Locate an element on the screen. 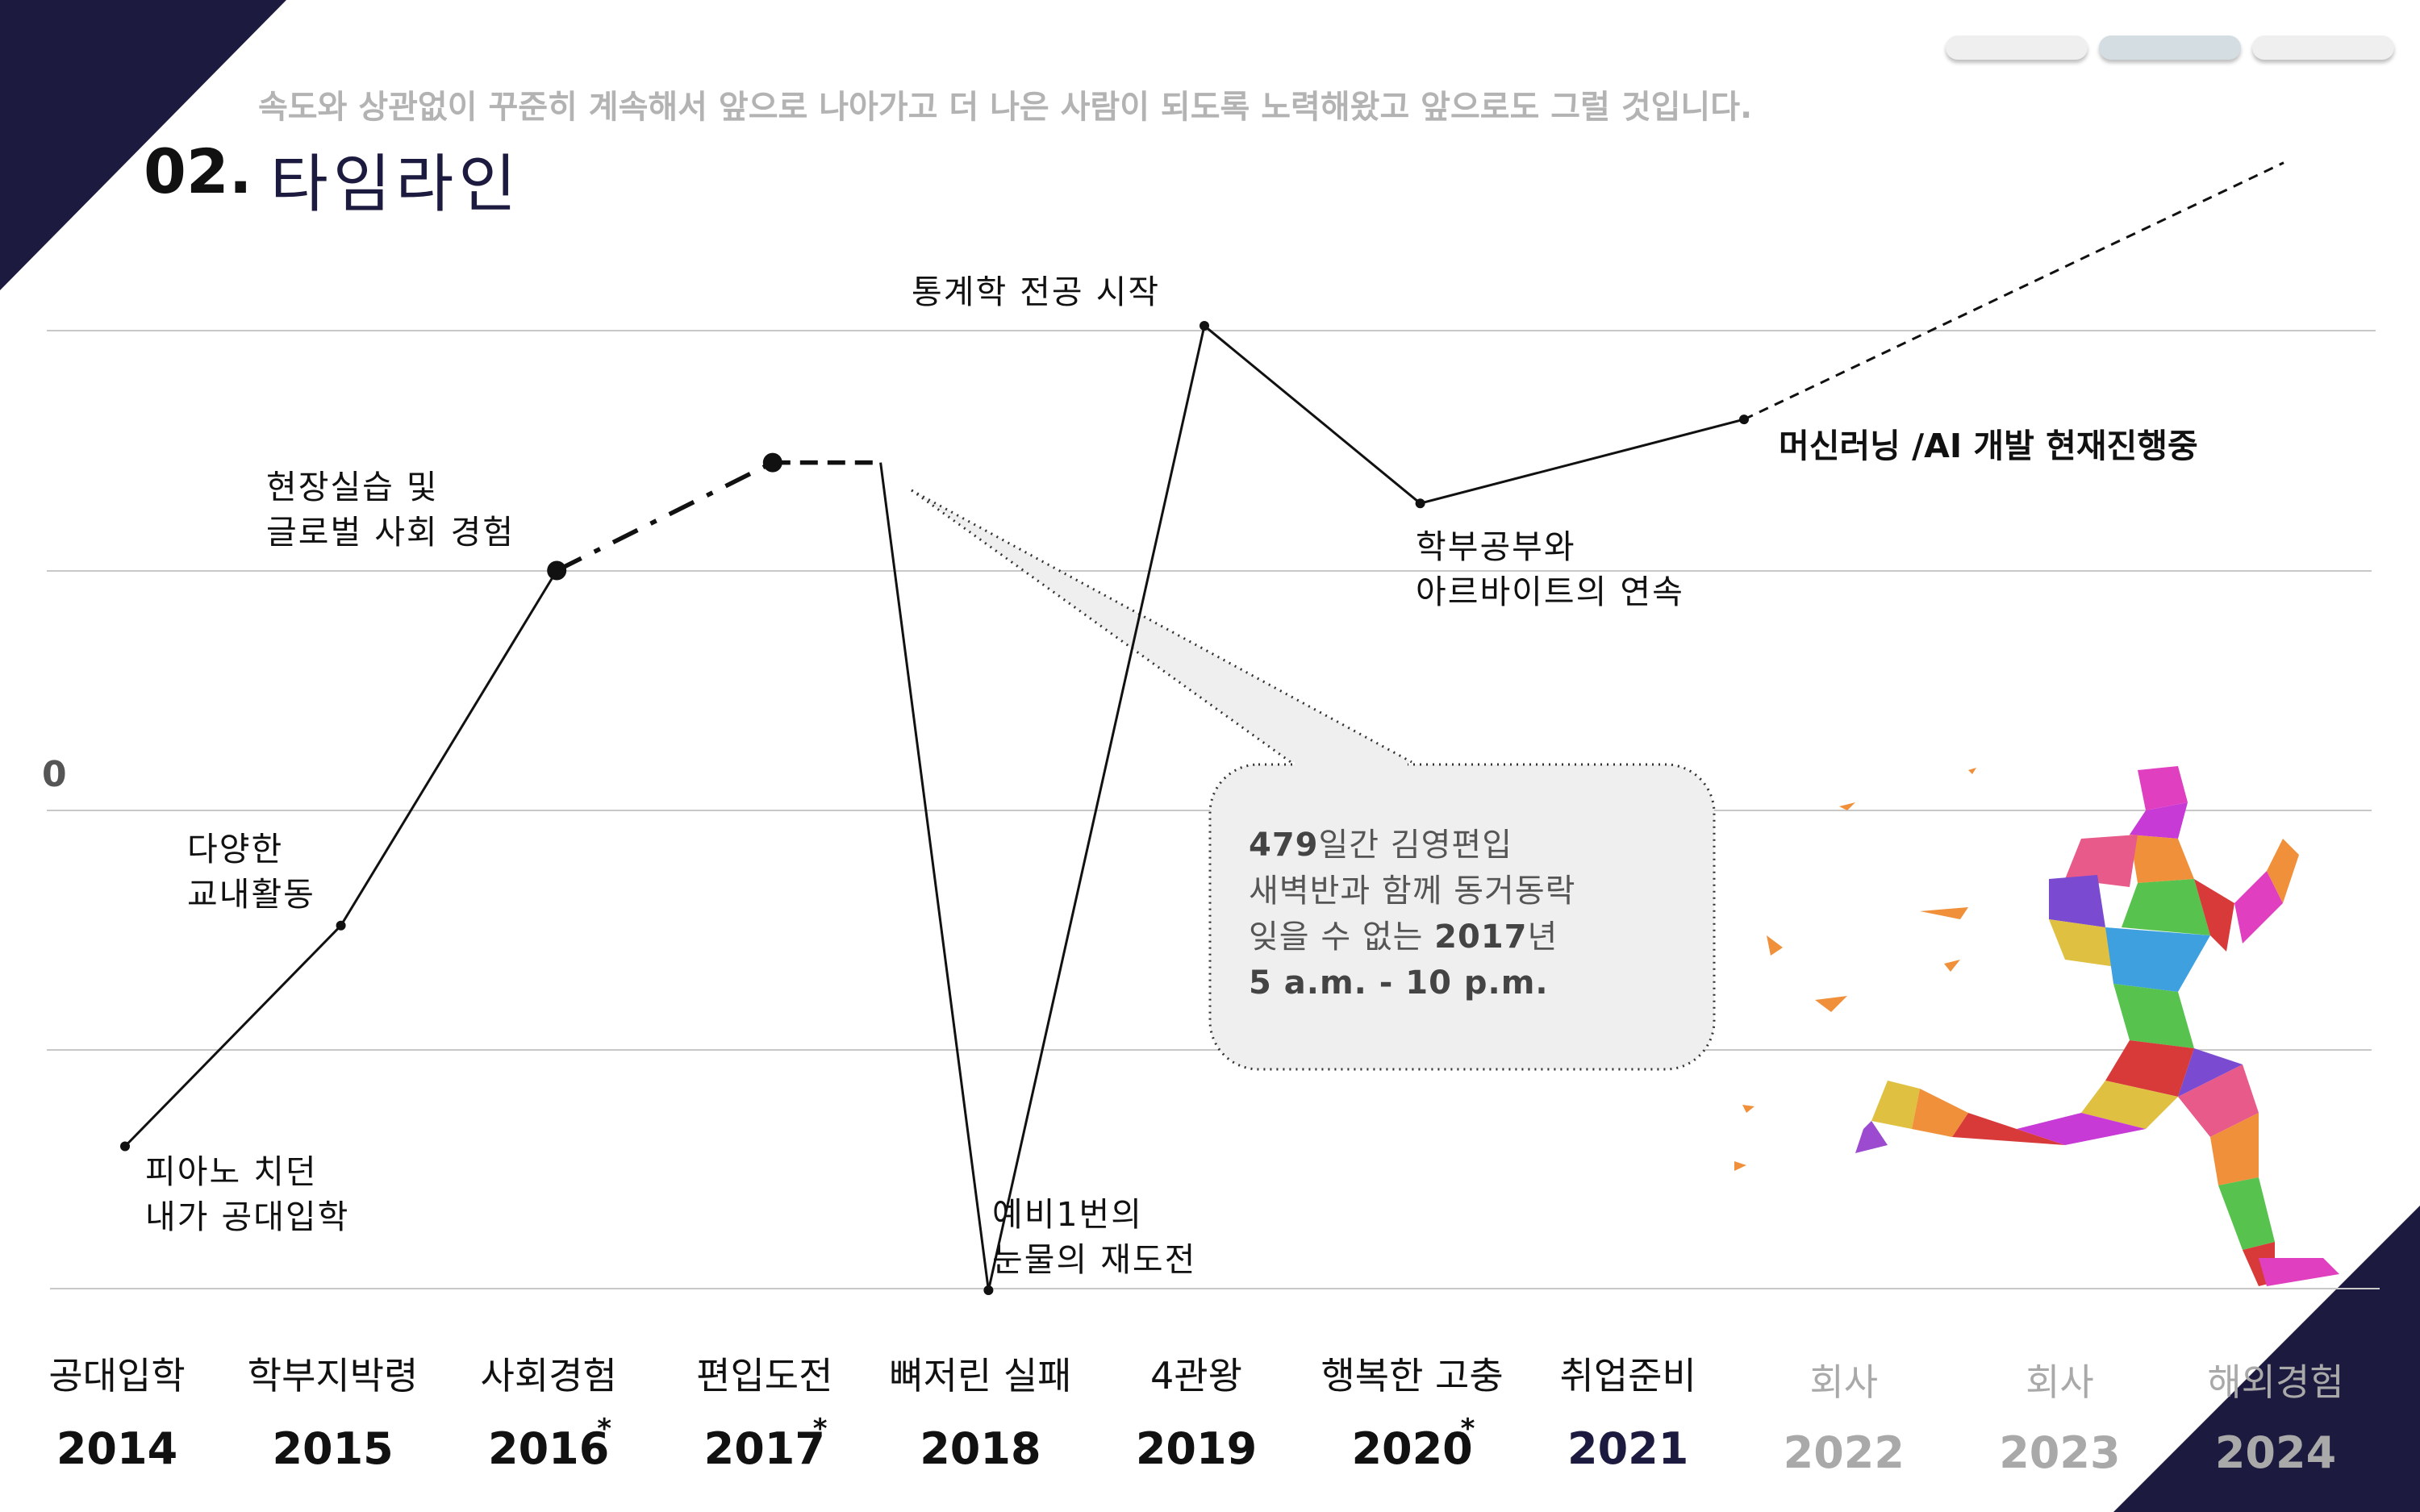 This screenshot has height=1512, width=2420. y-tick-label-zero: 0 is located at coordinates (54, 774).